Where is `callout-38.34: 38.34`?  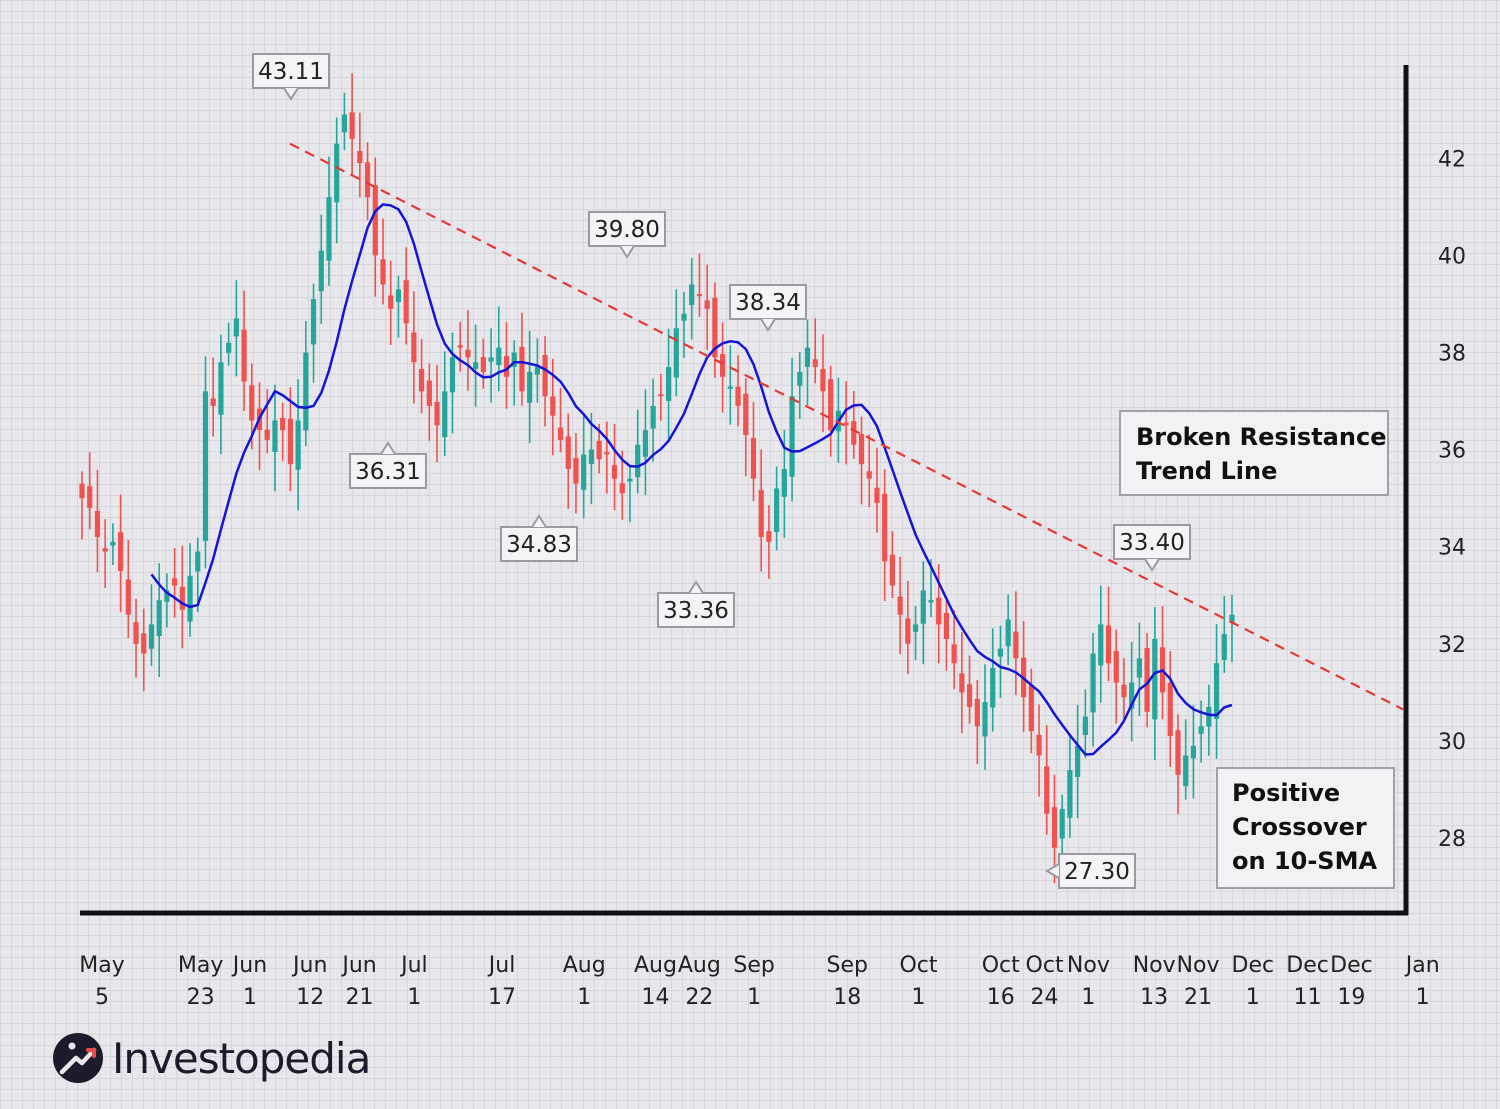
callout-38.34: 38.34 is located at coordinates (768, 308).